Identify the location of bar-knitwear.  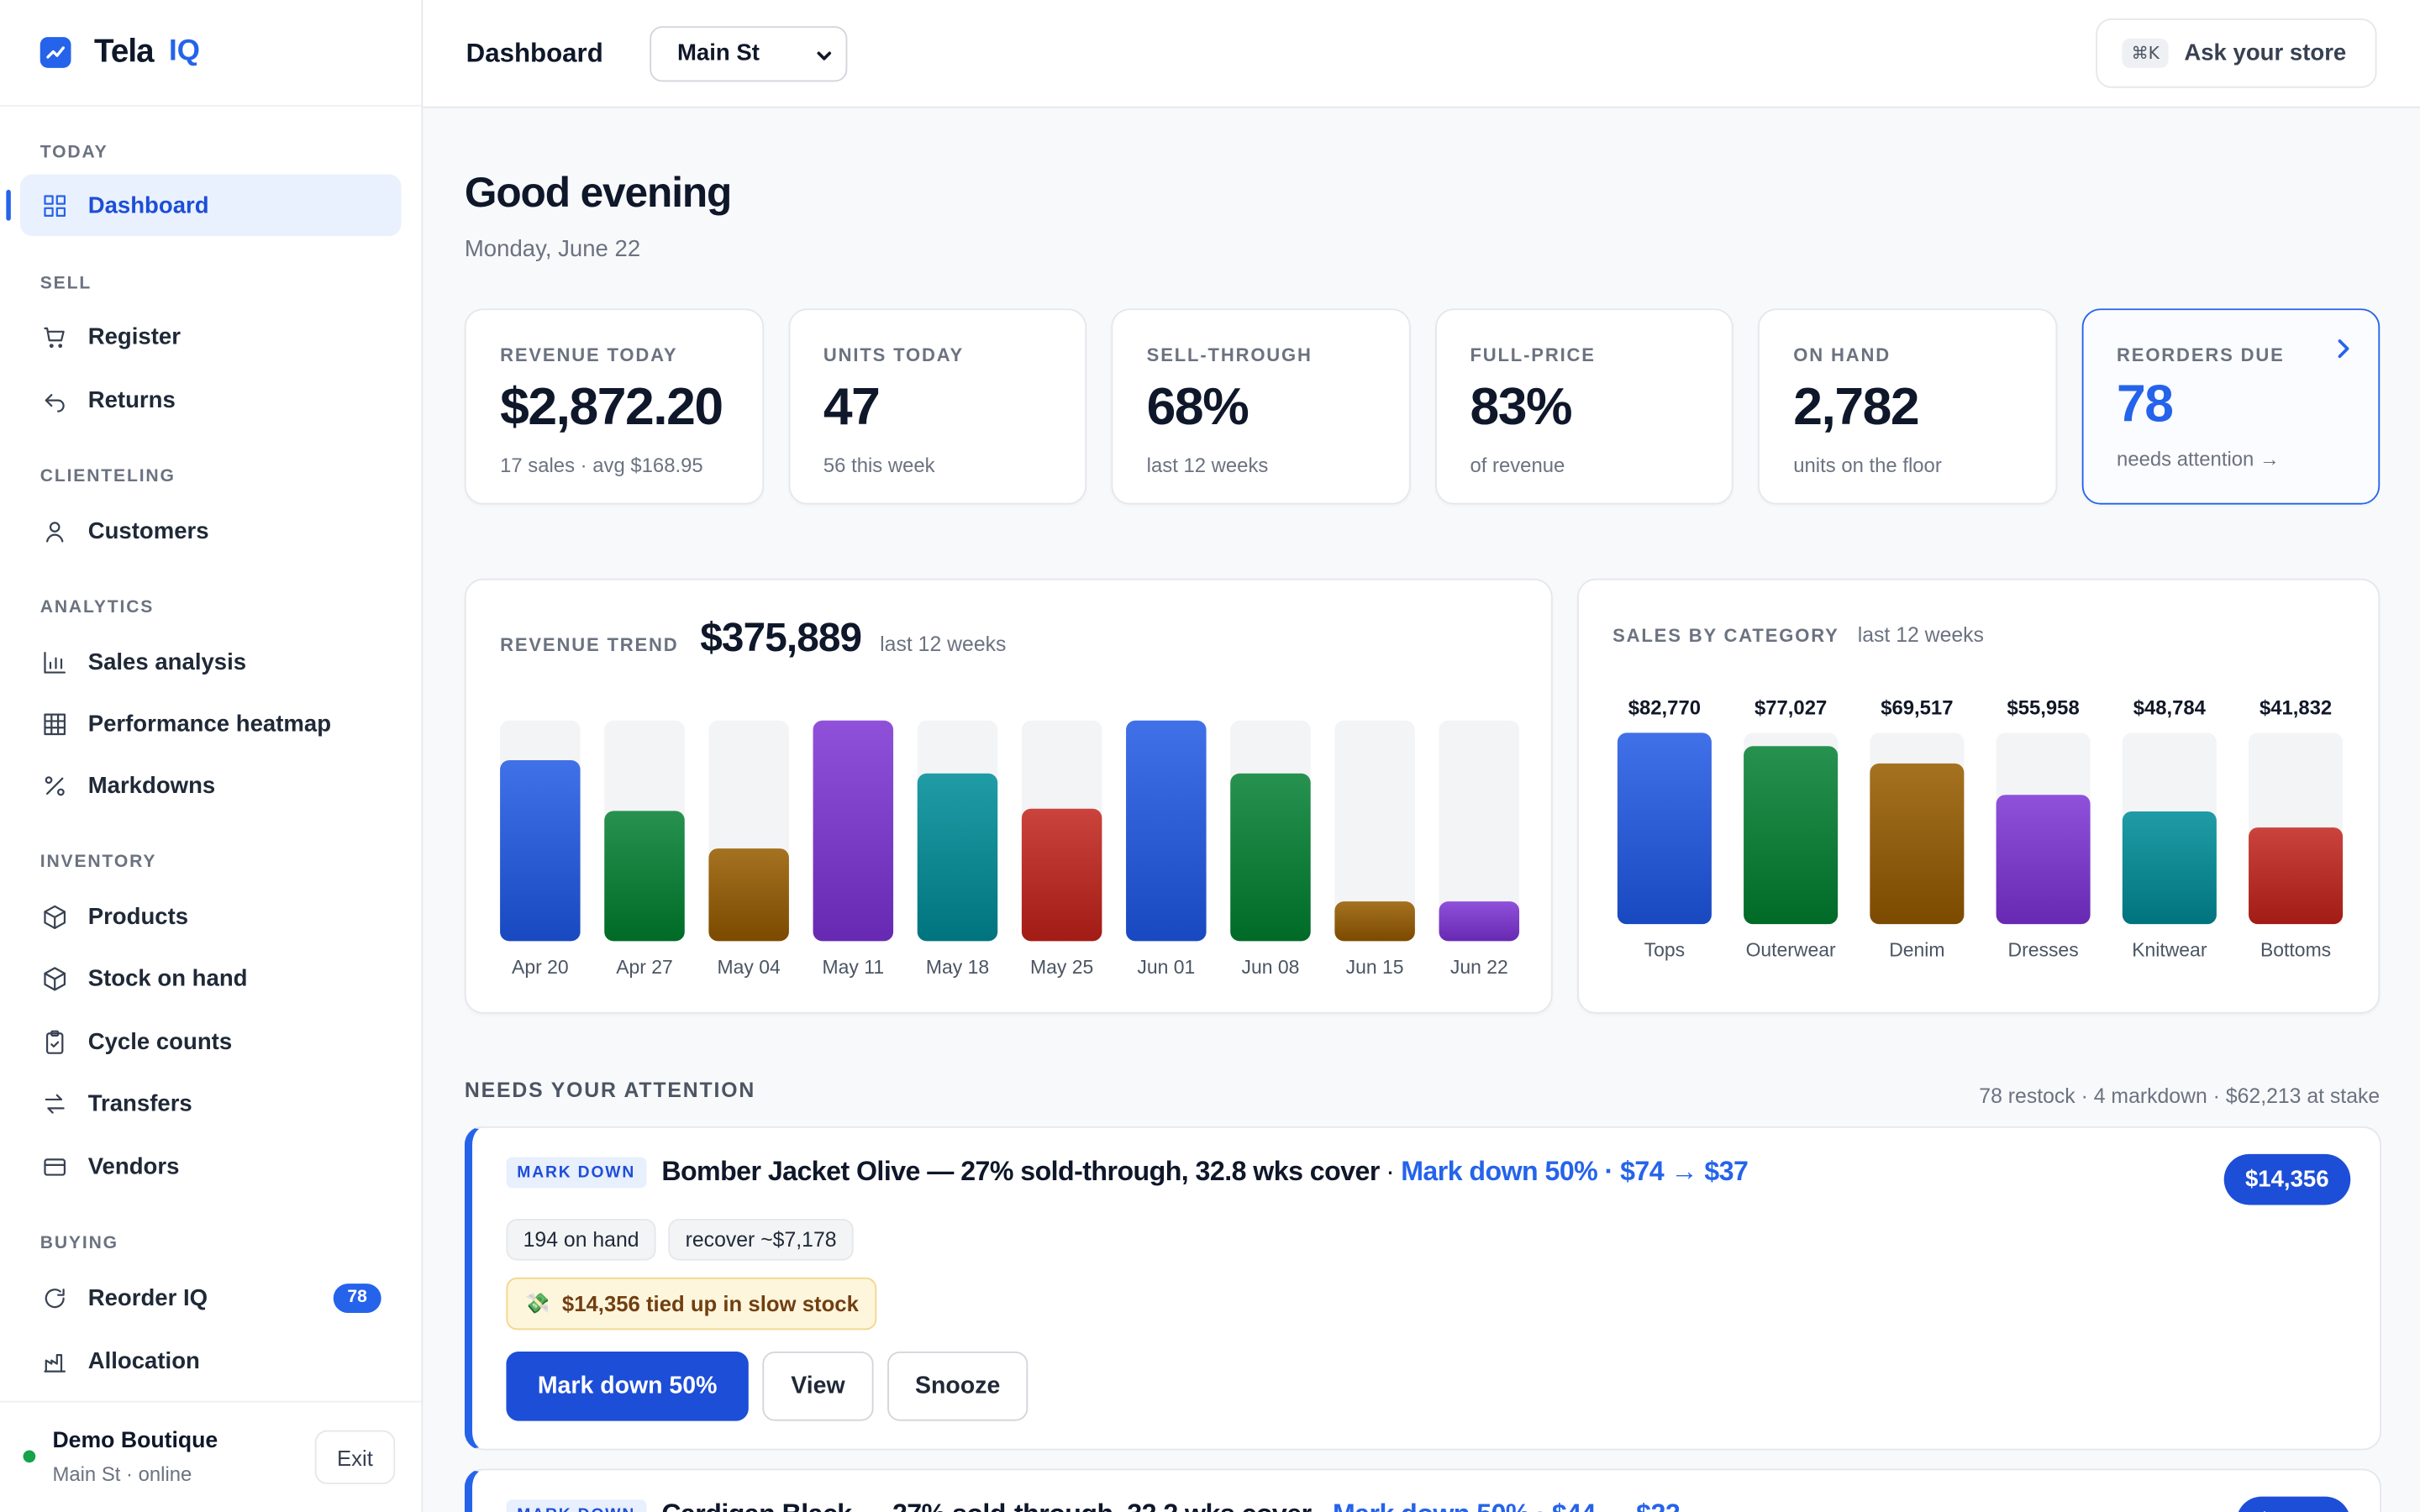
(2169, 868).